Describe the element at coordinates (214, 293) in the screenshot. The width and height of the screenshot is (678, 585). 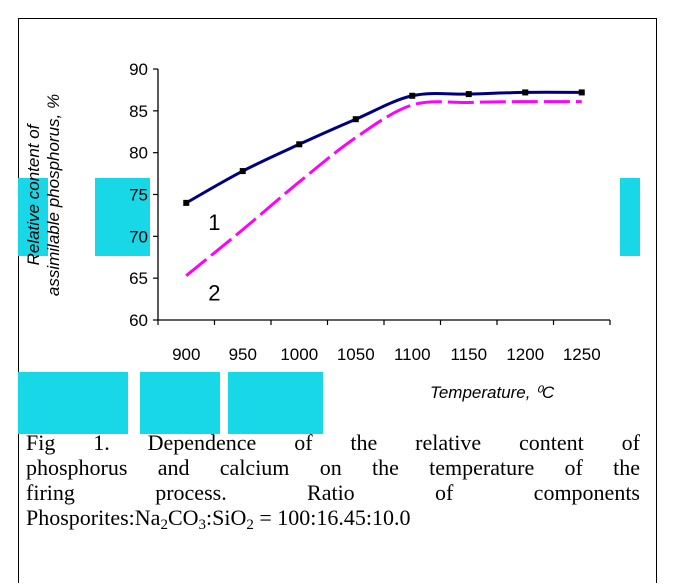
I see `series-2-label: 2` at that location.